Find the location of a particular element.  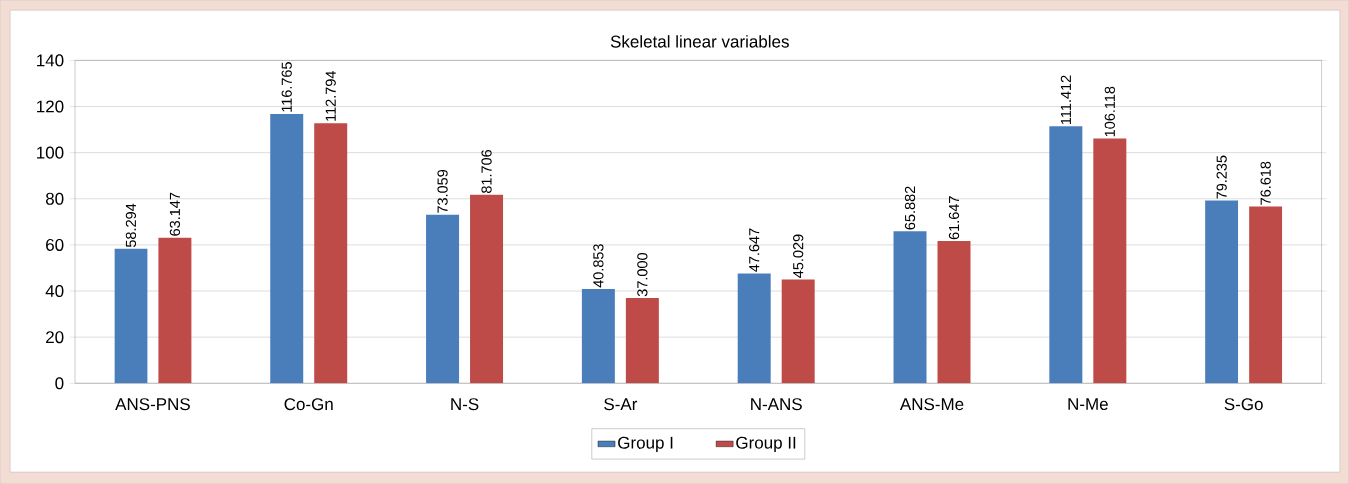

data-label: 65.882 is located at coordinates (910, 208).